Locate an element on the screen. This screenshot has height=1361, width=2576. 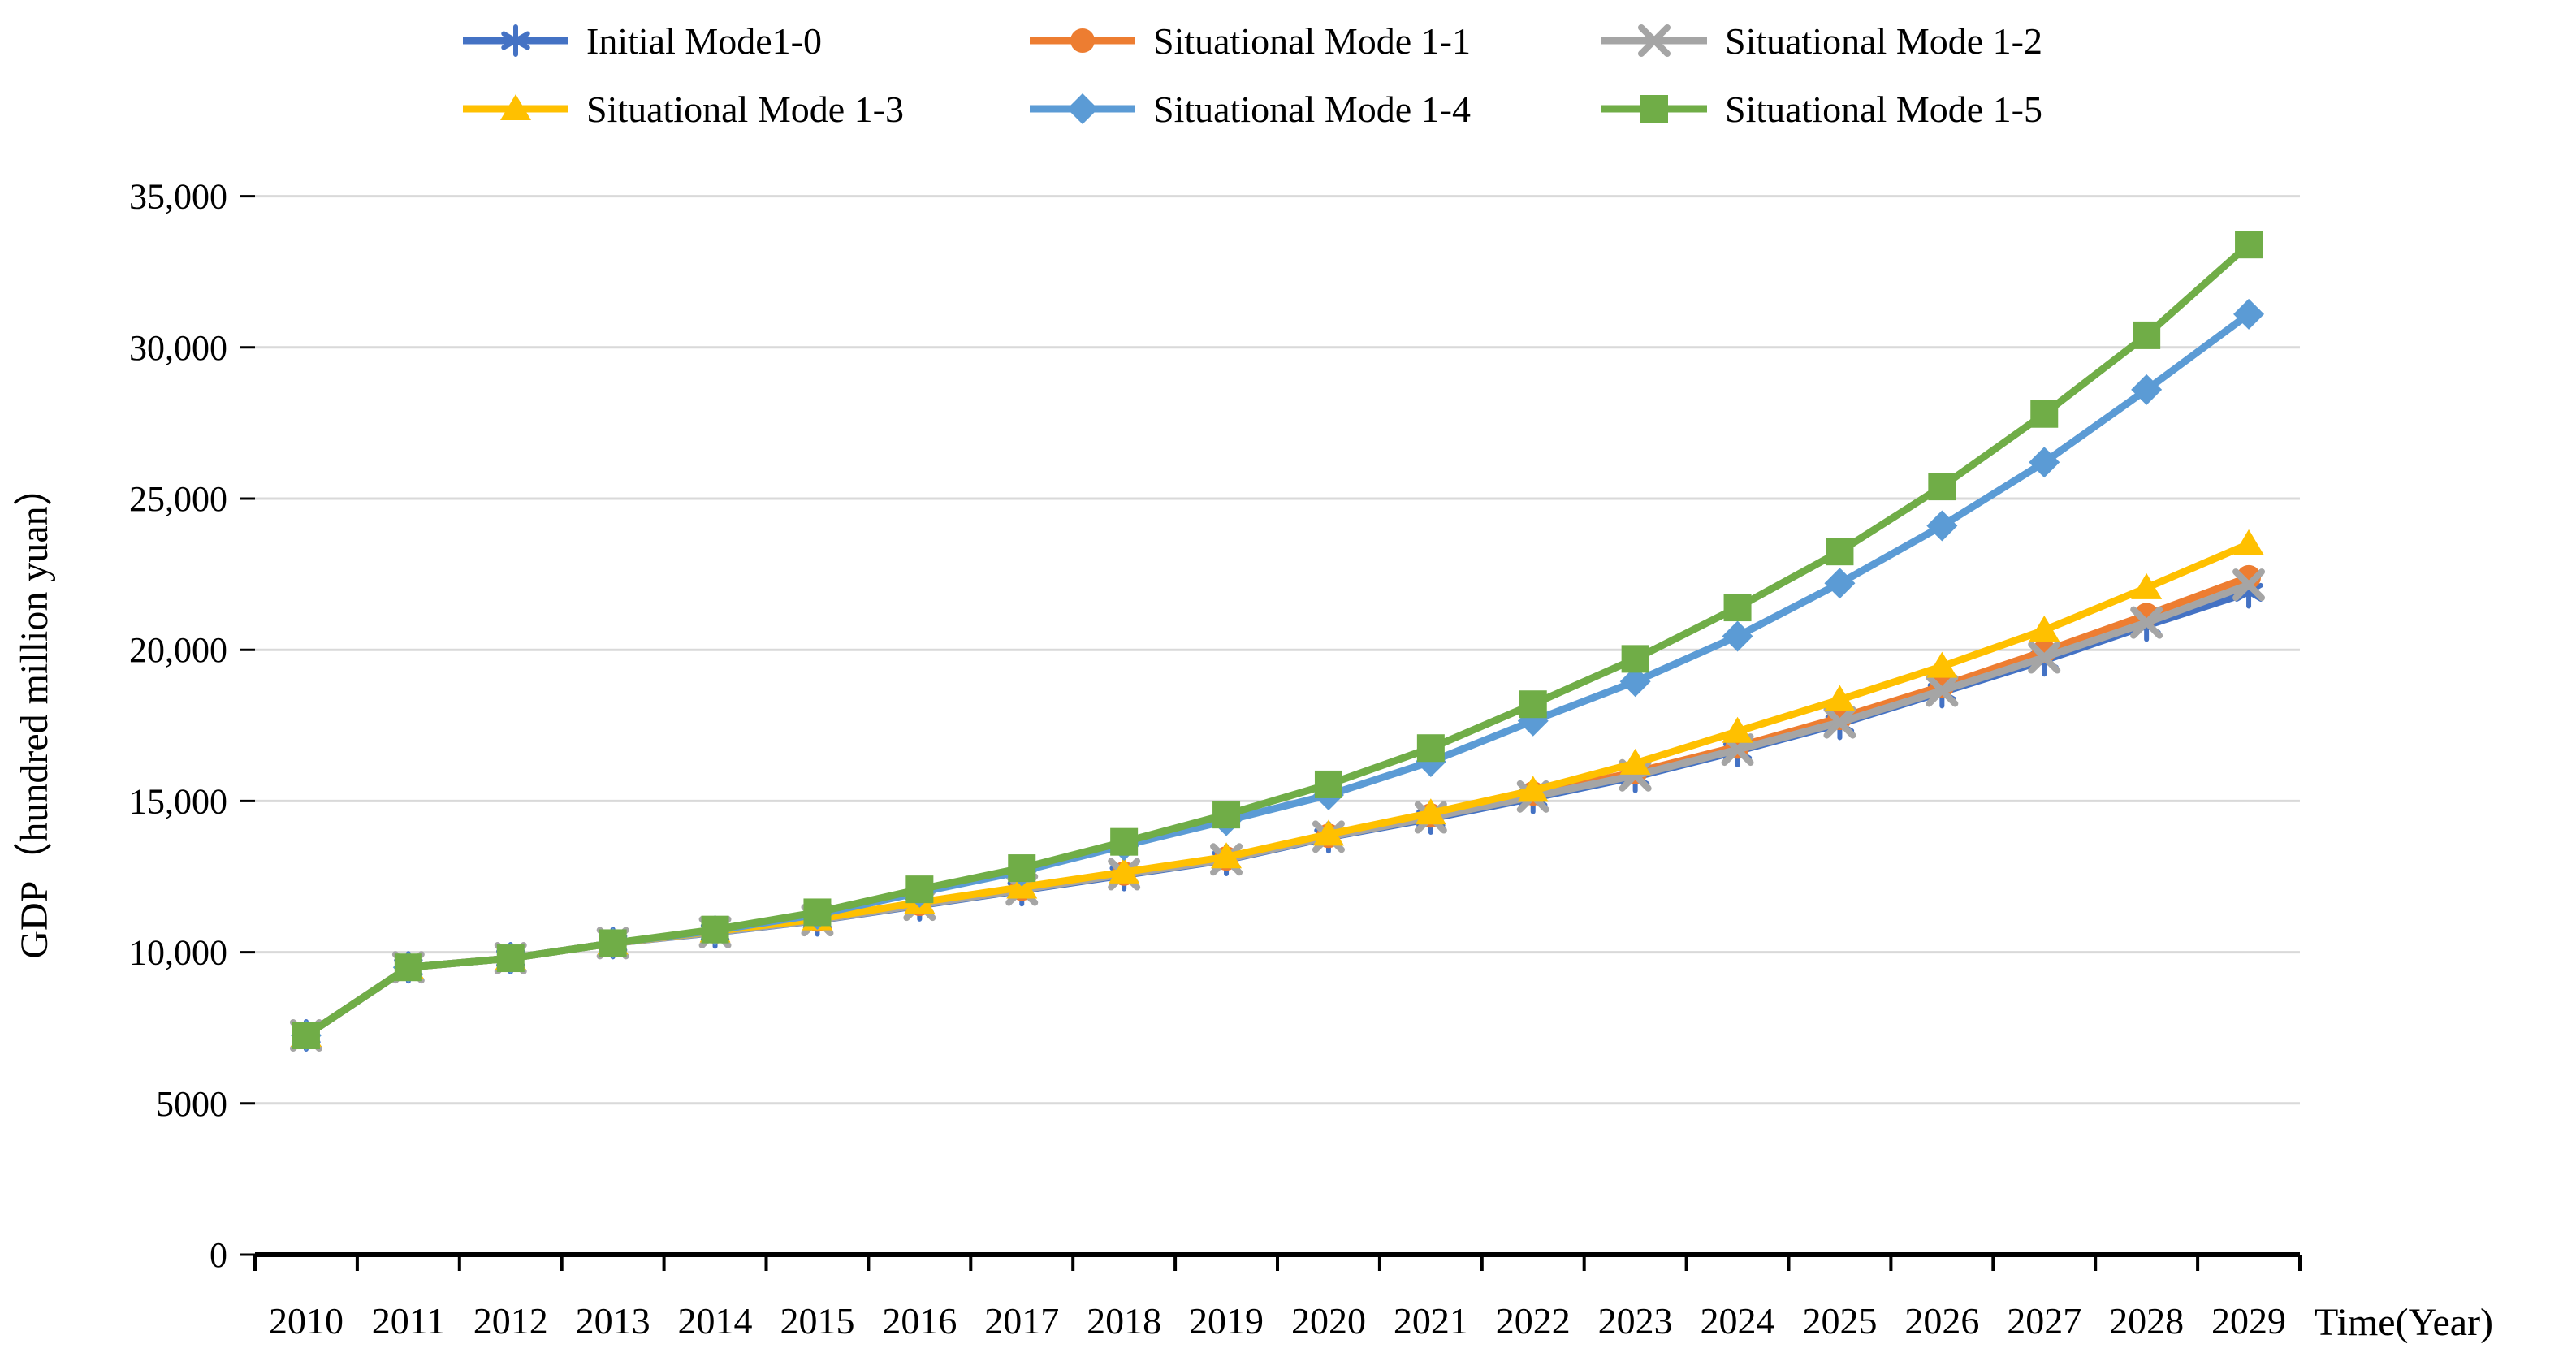
x-tick-label-2029: 2029 is located at coordinates (2249, 1321).